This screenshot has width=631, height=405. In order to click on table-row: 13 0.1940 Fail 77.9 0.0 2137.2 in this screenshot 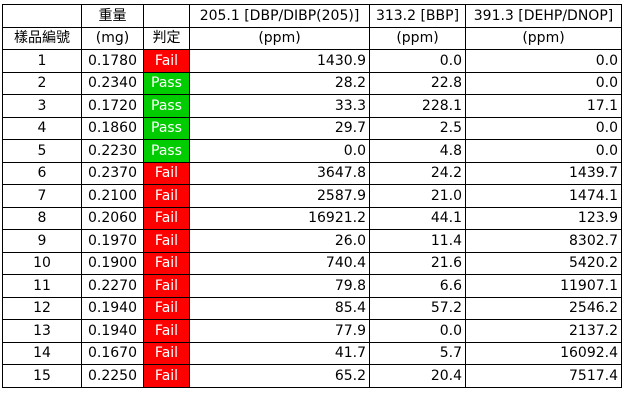, I will do `click(312, 331)`.